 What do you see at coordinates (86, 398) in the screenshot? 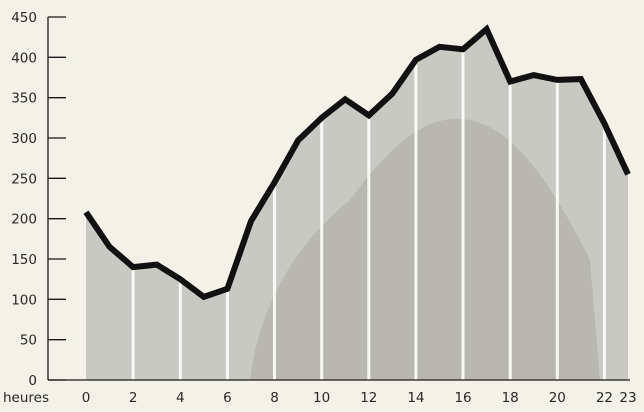
I see `x-tick-label: 0` at bounding box center [86, 398].